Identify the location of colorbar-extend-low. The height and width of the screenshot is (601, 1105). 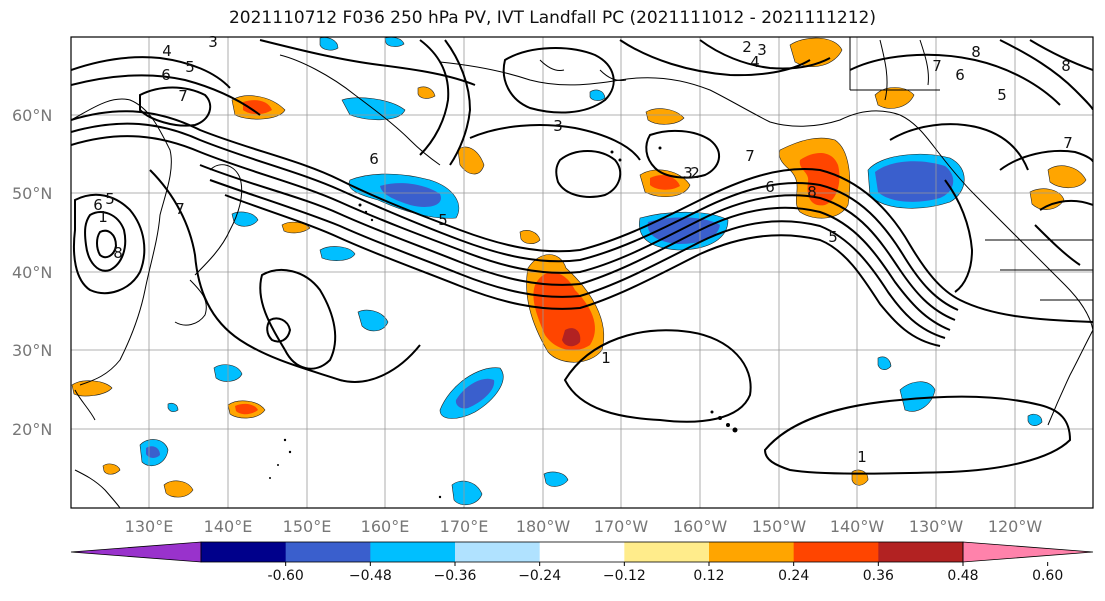
(136, 552).